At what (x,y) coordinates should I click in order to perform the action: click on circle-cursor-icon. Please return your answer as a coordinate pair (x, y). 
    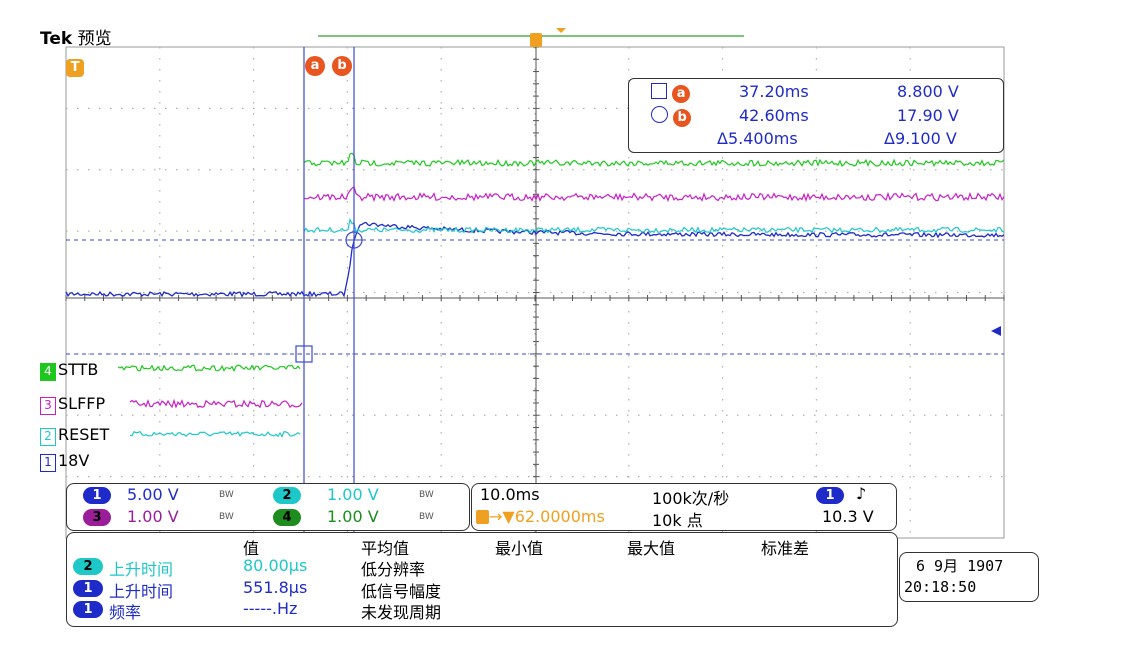
    Looking at the image, I should click on (659, 114).